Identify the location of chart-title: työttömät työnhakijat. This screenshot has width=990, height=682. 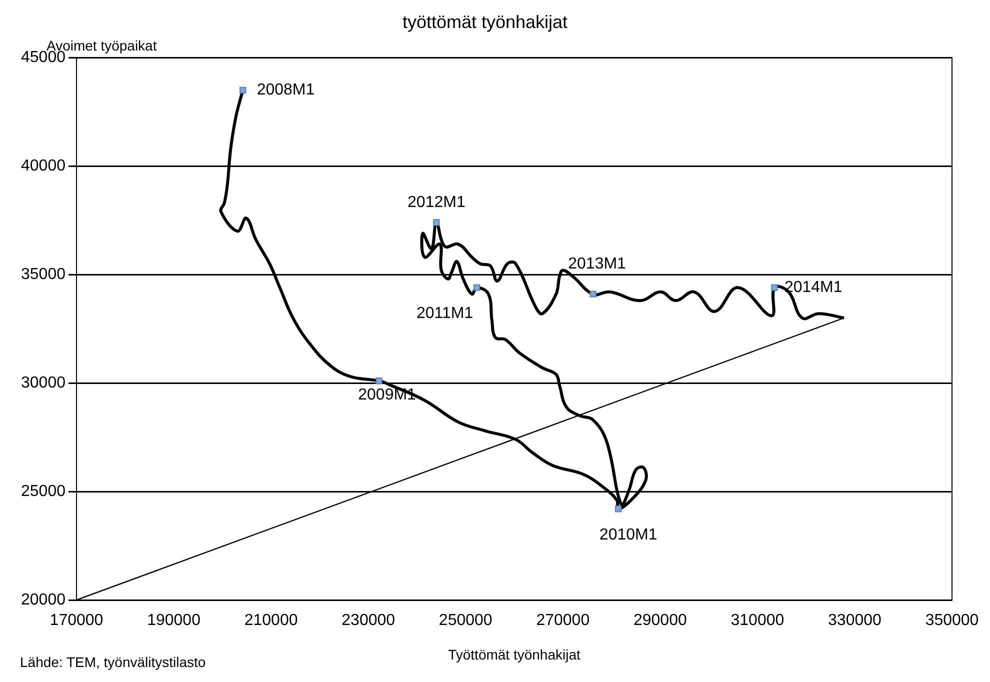
(485, 22).